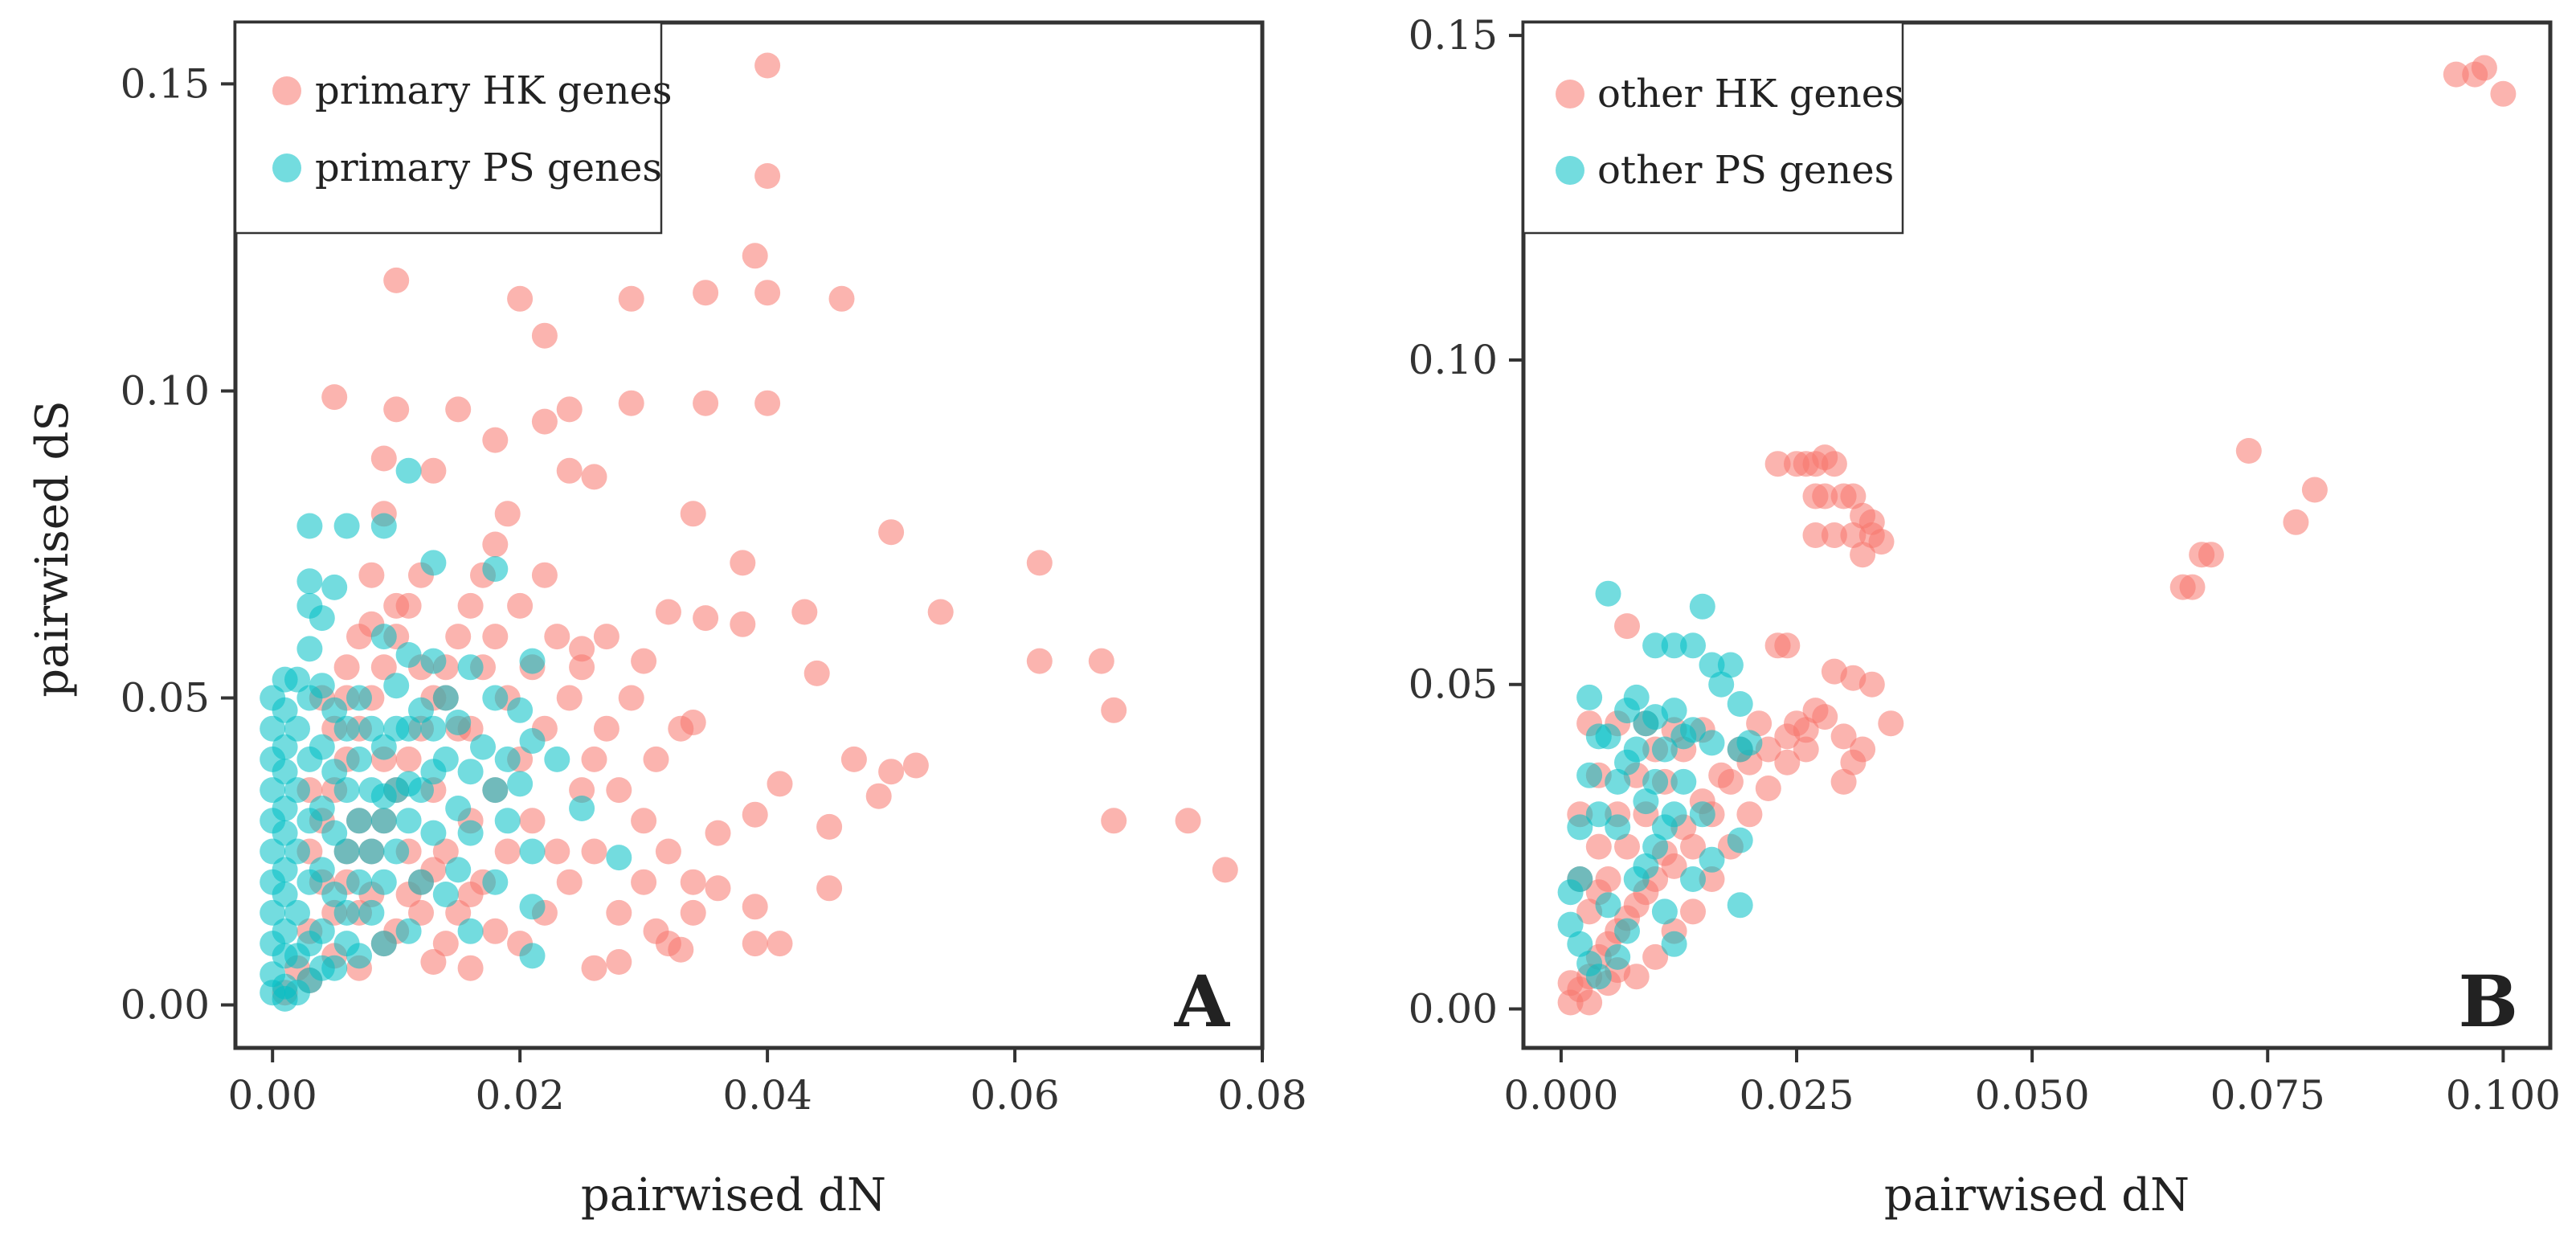 The height and width of the screenshot is (1244, 2576). Describe the element at coordinates (1751, 94) in the screenshot. I see `legend-label-other-hk: other HK genes` at that location.